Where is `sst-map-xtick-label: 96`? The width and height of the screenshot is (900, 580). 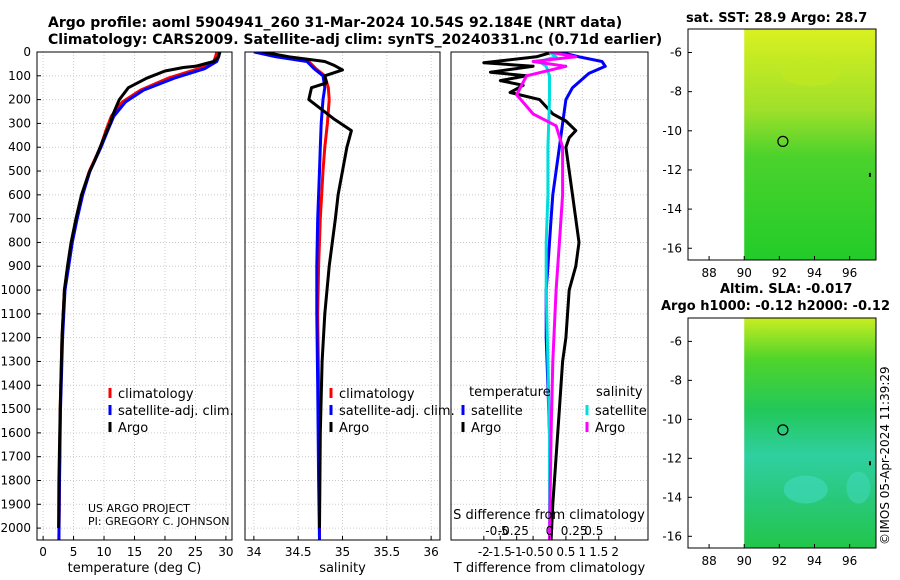 sst-map-xtick-label: 96 is located at coordinates (849, 273).